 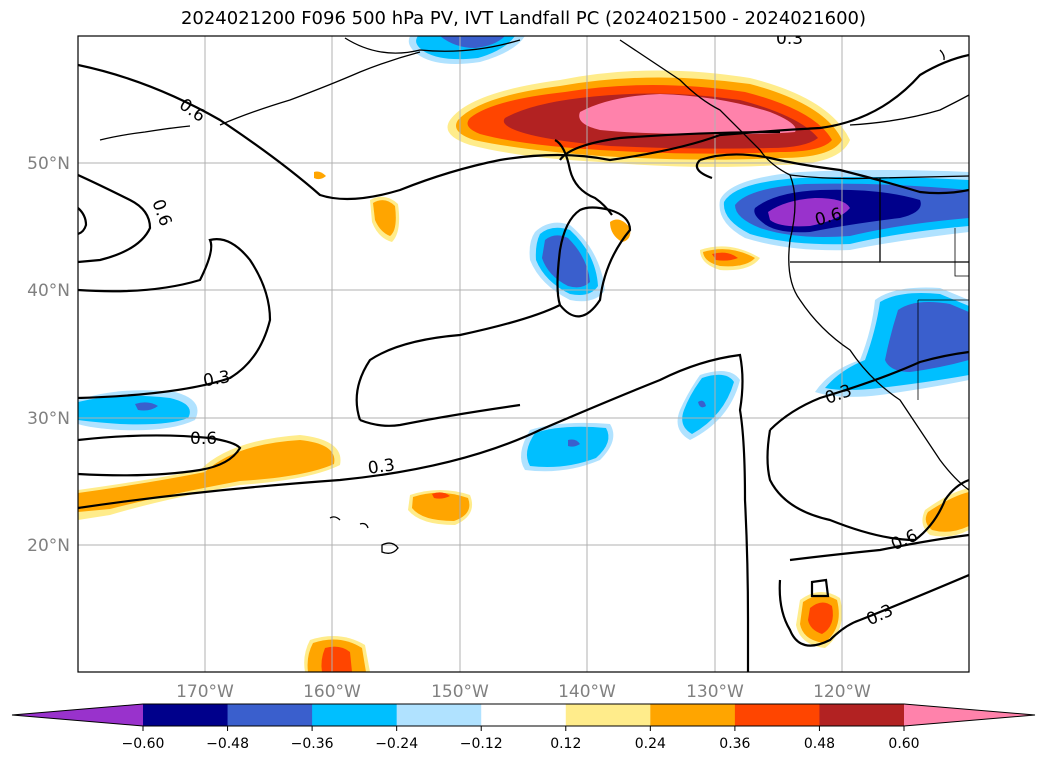 What do you see at coordinates (715, 692) in the screenshot?
I see `lon-label: 130°W` at bounding box center [715, 692].